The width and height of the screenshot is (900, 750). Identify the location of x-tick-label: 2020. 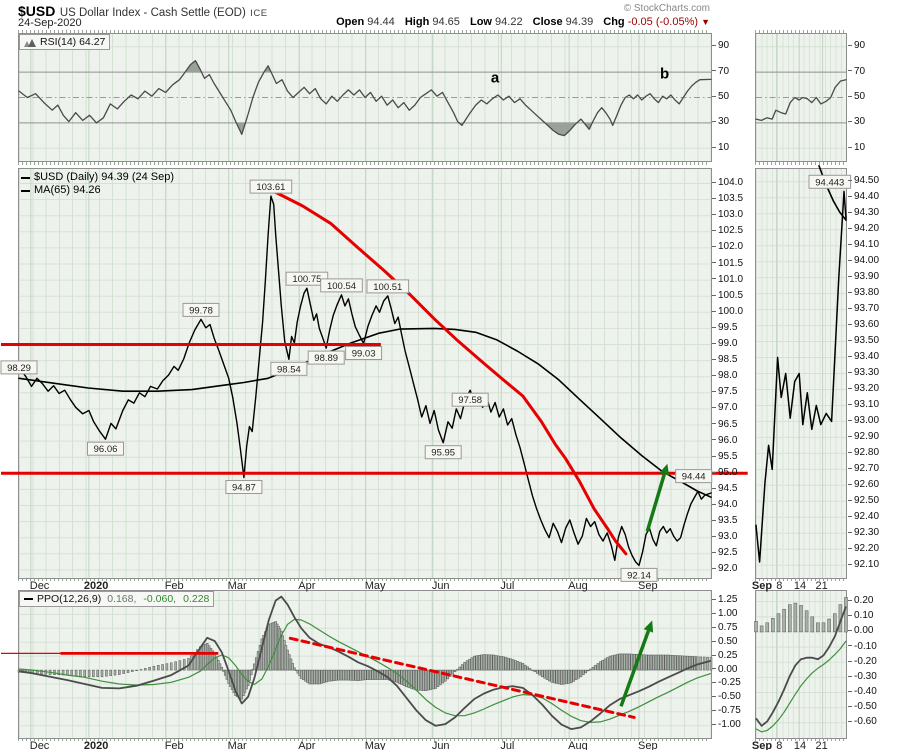
(96, 745).